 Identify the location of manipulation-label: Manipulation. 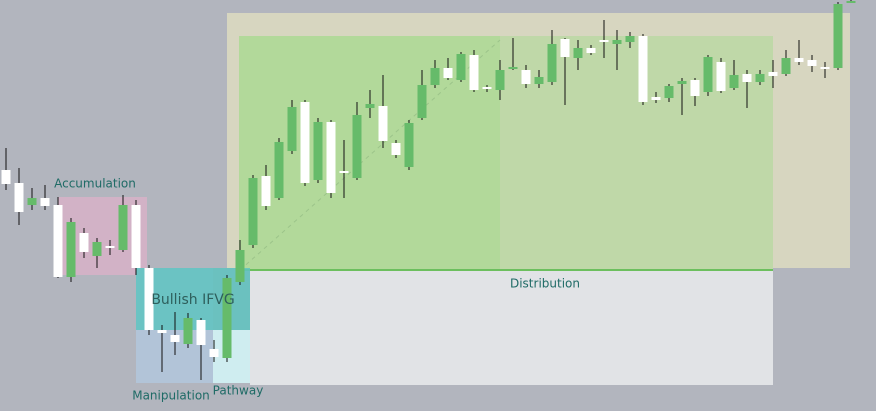
(171, 396).